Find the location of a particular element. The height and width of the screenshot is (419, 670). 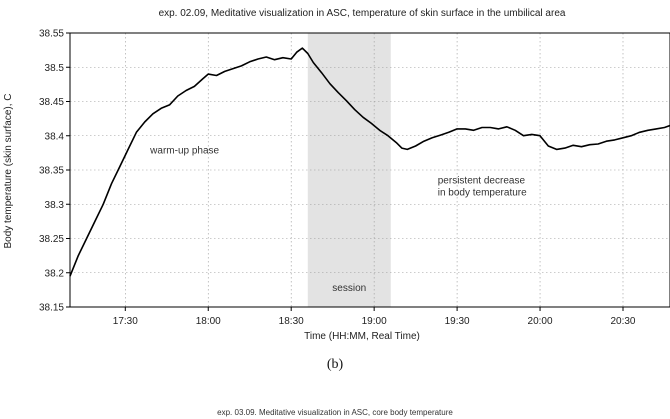

session-label: session is located at coordinates (349, 288).